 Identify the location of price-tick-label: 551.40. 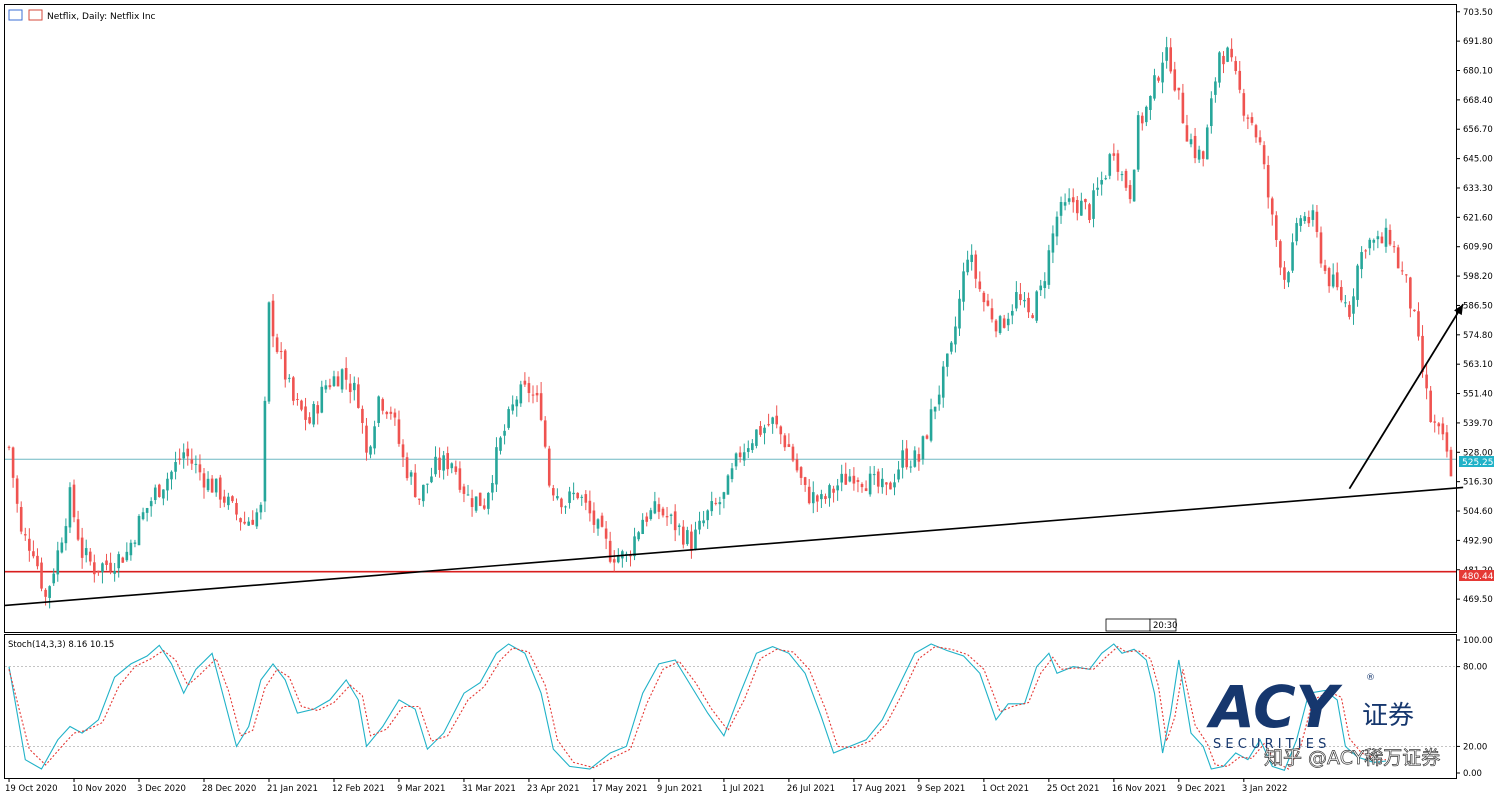
(1478, 395).